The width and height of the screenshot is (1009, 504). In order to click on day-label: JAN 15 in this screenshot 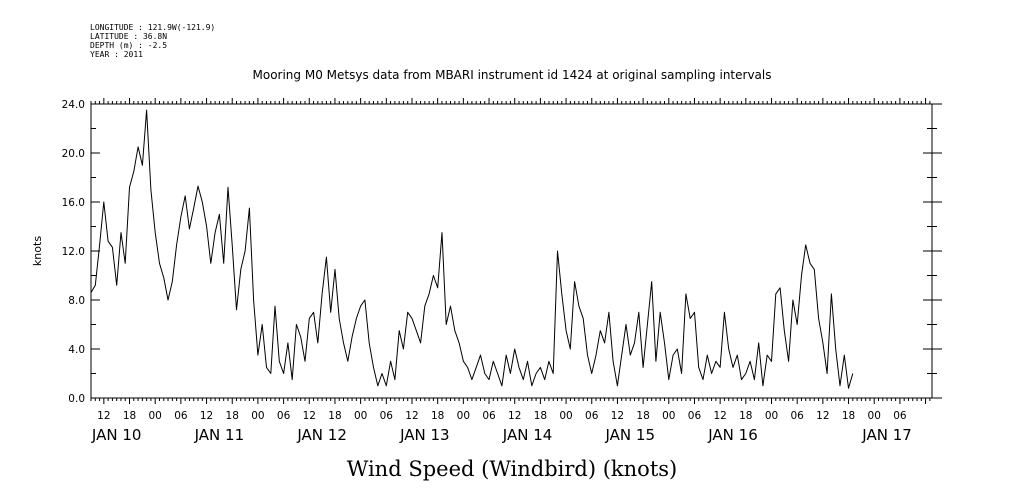, I will do `click(630, 435)`.